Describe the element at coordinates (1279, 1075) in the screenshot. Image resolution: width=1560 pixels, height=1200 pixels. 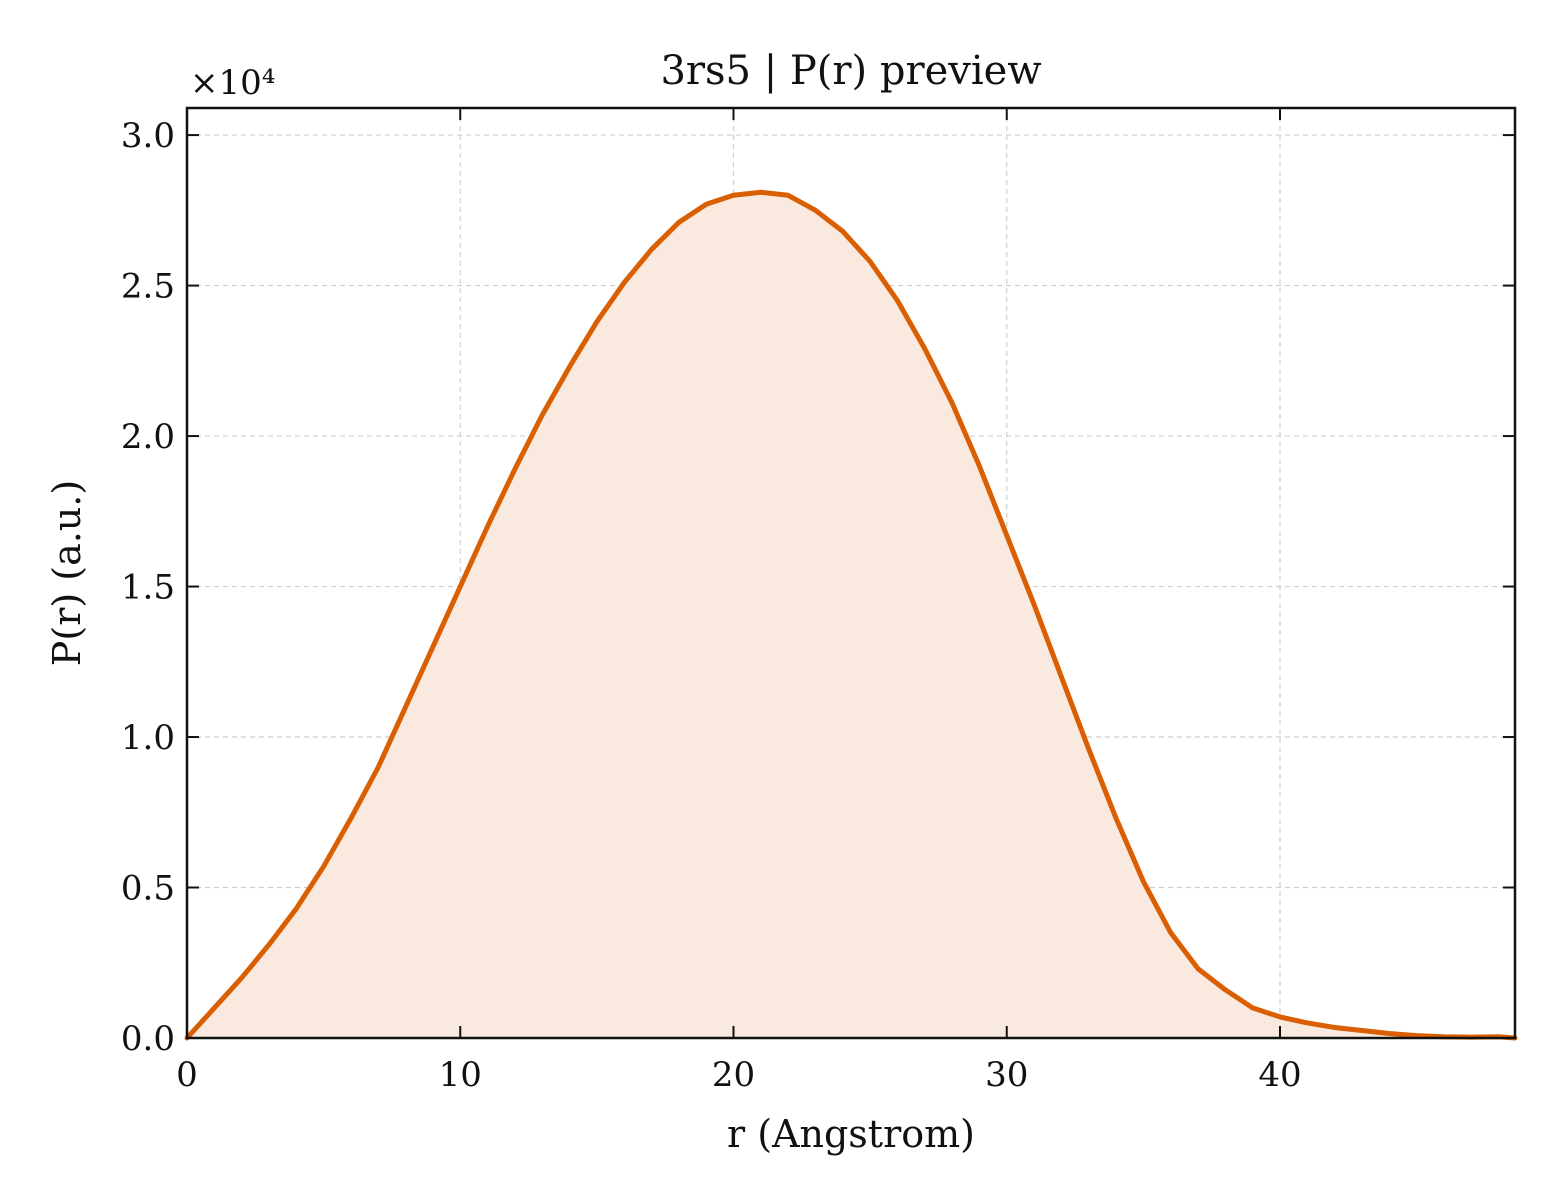
I see `x-tick-label: 40` at that location.